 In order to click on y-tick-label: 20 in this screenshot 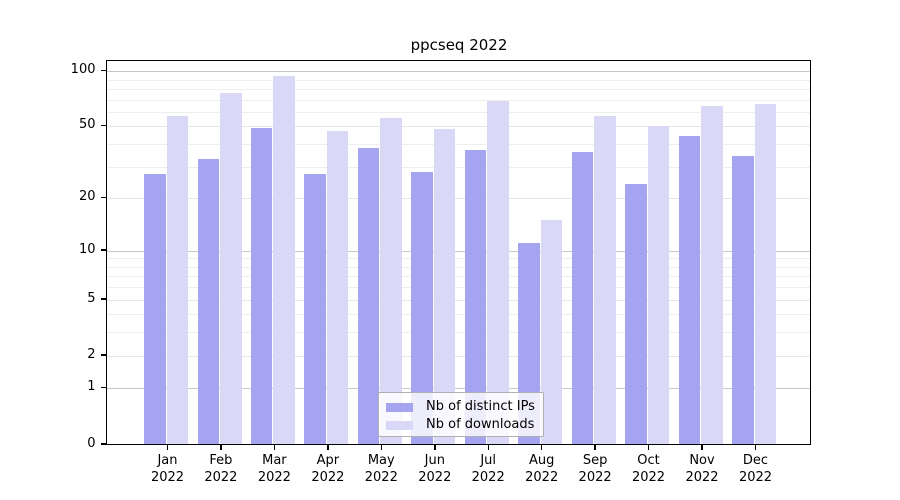, I will do `click(87, 197)`.